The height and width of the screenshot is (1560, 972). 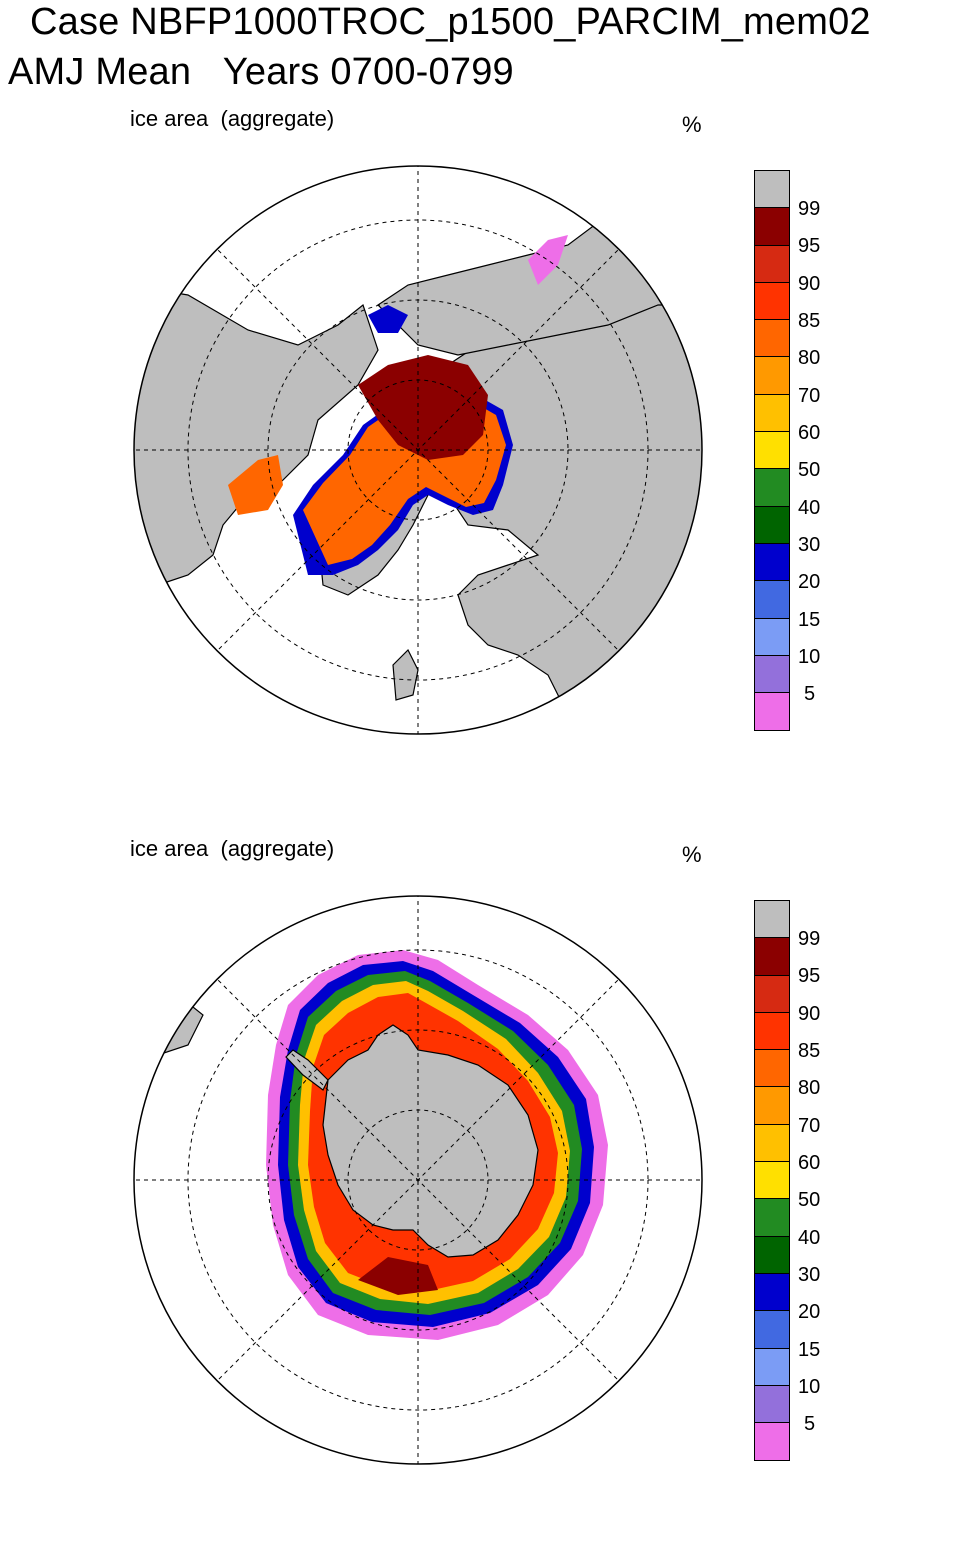 I want to click on antarctic-variable-label: ice area (aggregate), so click(x=232, y=848).